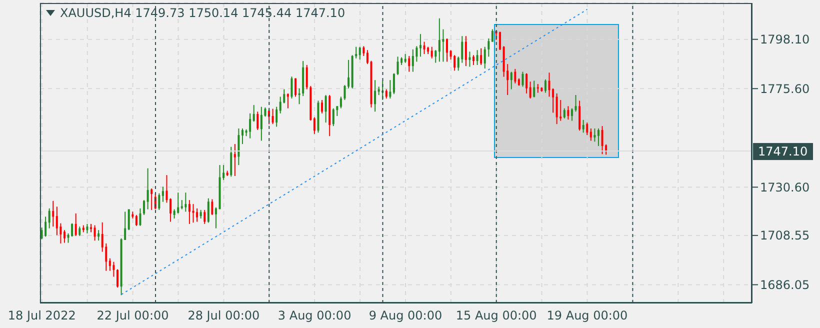  I want to click on x-tick-label: 22 Jul 00:00, so click(132, 315).